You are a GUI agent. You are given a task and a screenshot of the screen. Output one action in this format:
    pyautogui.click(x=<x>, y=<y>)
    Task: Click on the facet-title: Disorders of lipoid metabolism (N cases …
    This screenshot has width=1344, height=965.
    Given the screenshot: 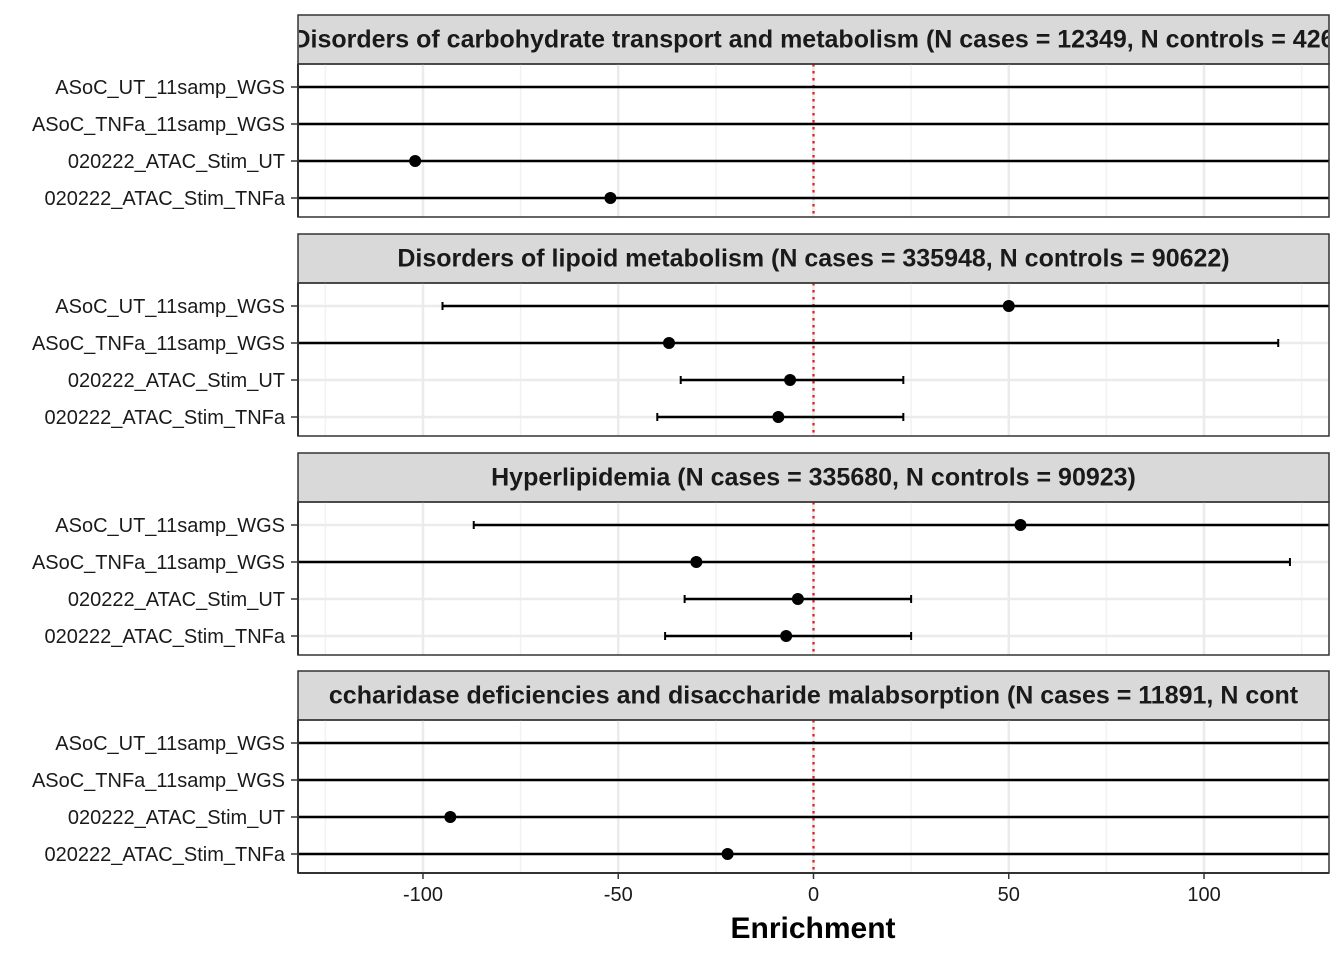 What is the action you would take?
    pyautogui.click(x=813, y=259)
    